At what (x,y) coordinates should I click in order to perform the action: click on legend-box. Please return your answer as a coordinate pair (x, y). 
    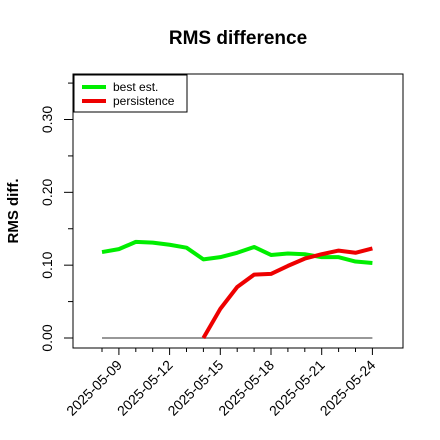
    Looking at the image, I should click on (130, 93).